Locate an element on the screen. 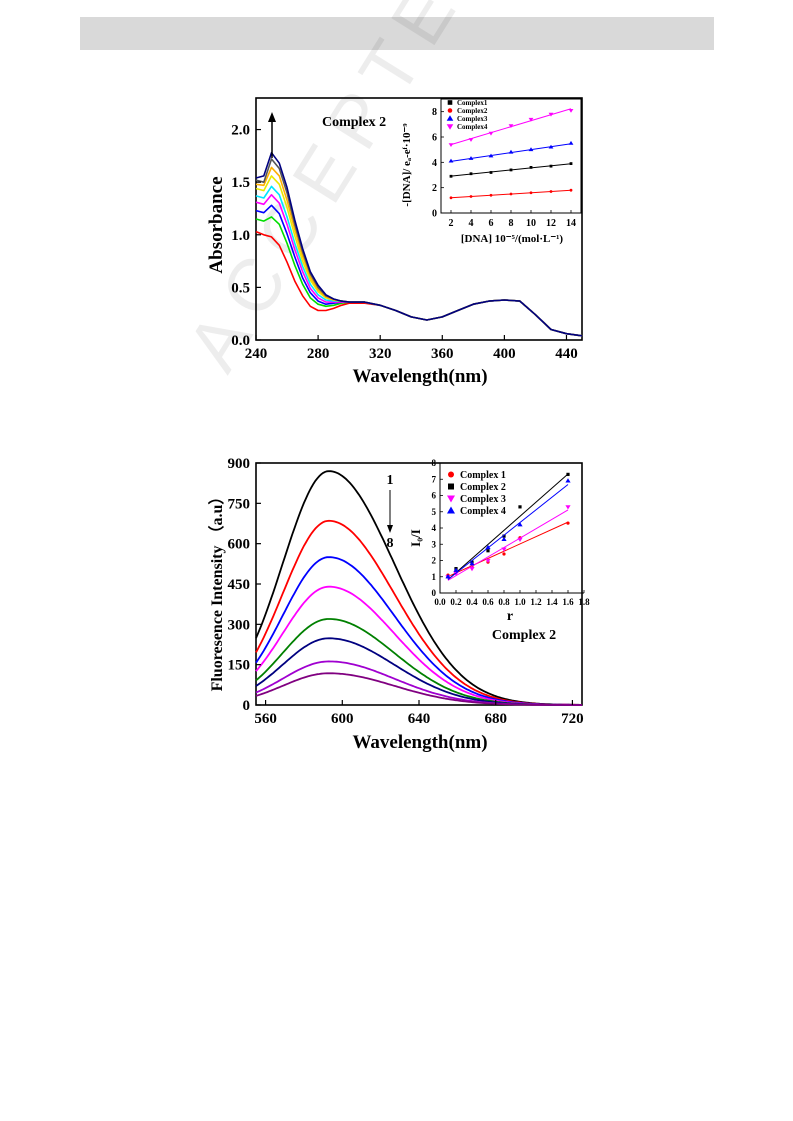 The image size is (793, 1121). fl-inset-x-tick-label: 1.8 is located at coordinates (584, 602).